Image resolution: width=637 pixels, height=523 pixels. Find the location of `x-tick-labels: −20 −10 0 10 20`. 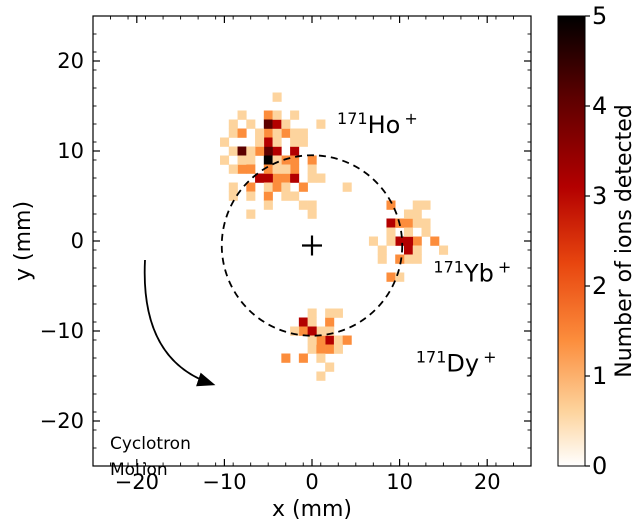

x-tick-labels: −20 −10 0 10 20 is located at coordinates (308, 482).